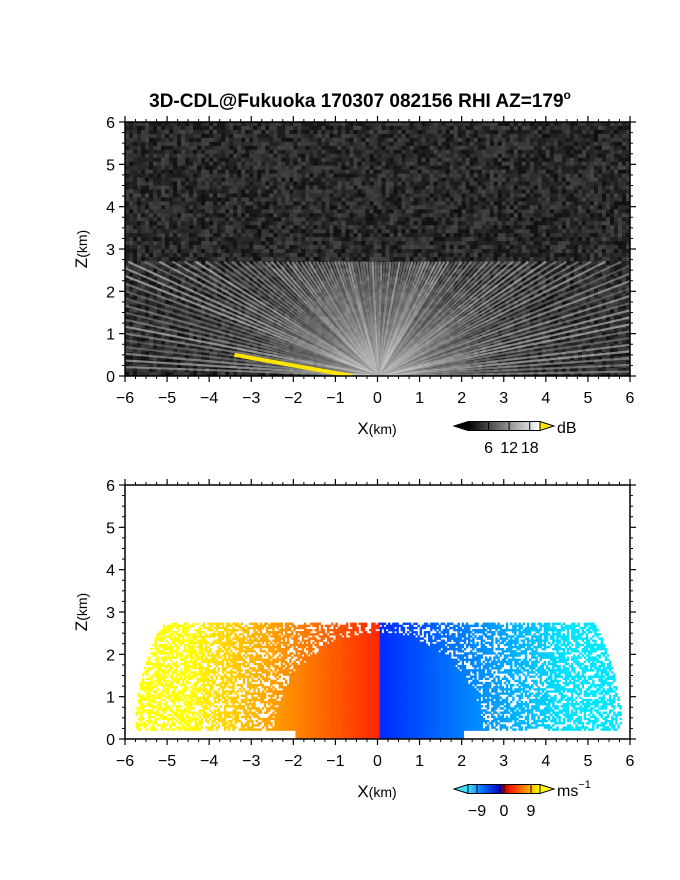 The width and height of the screenshot is (680, 880). Describe the element at coordinates (293, 364) in the screenshot. I see `blocked-band` at that location.